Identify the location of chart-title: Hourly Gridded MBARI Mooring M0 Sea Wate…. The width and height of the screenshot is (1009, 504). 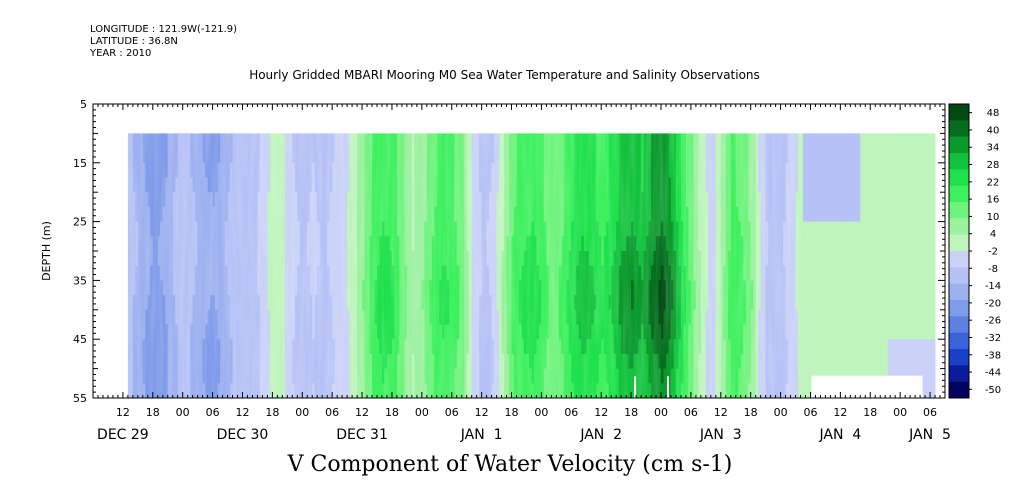
(504, 75).